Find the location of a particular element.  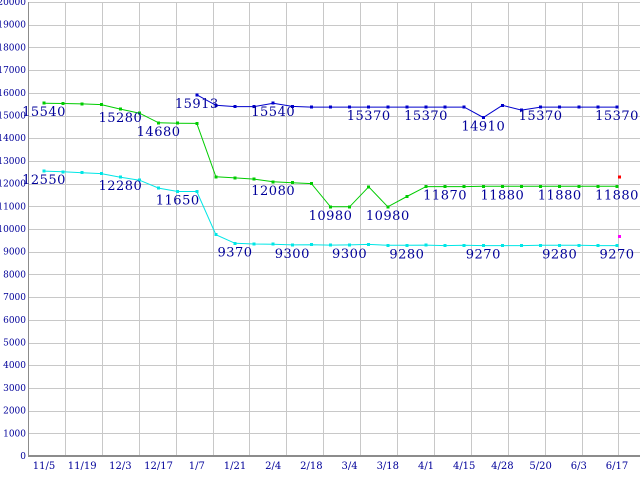

green-series-value-label: 15280 is located at coordinates (120, 118).